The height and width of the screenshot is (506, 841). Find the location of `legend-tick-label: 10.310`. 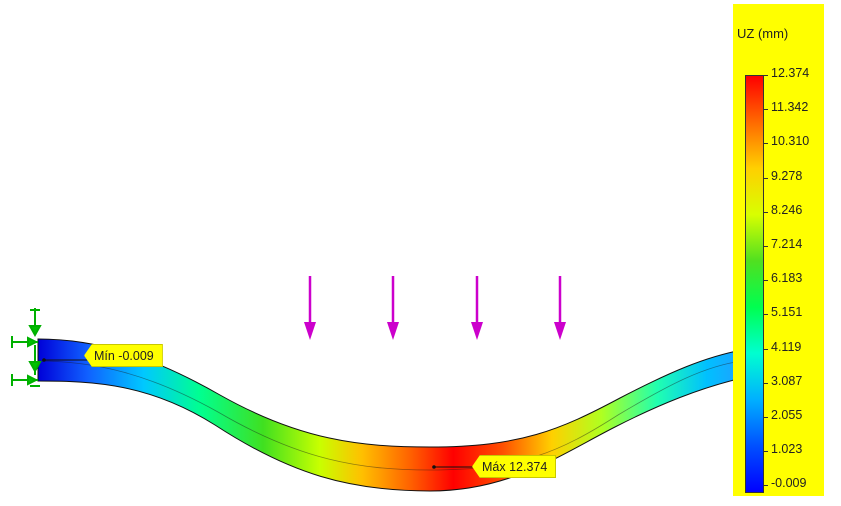

legend-tick-label: 10.310 is located at coordinates (790, 141).